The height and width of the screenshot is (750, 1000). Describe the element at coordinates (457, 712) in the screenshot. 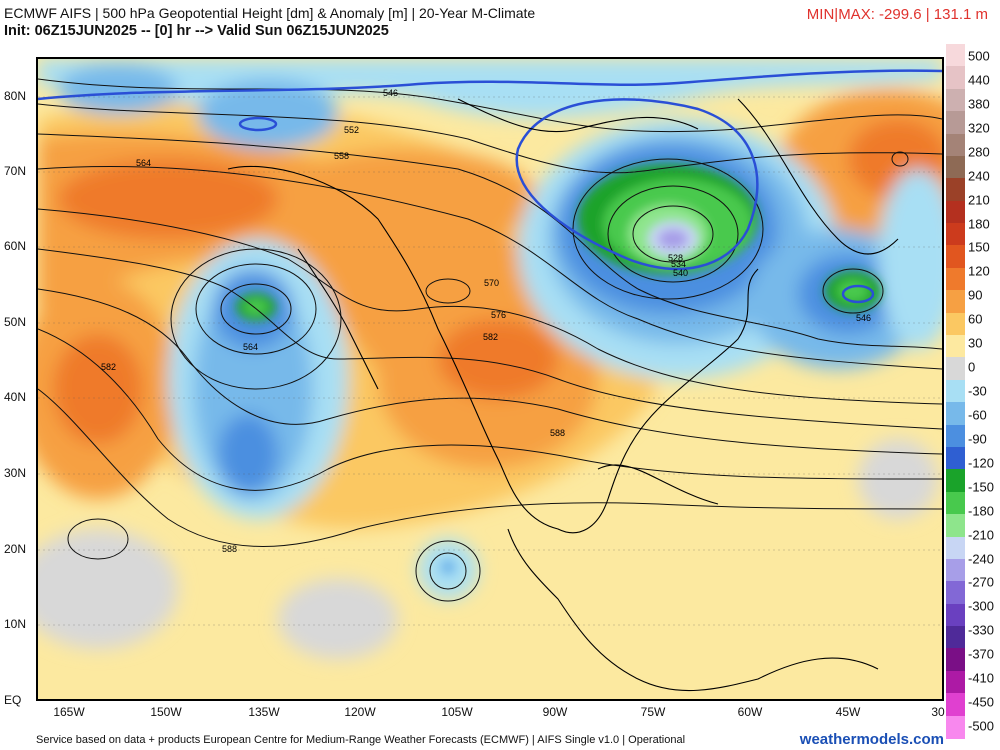

I see `lon-label-105w: 105W` at that location.